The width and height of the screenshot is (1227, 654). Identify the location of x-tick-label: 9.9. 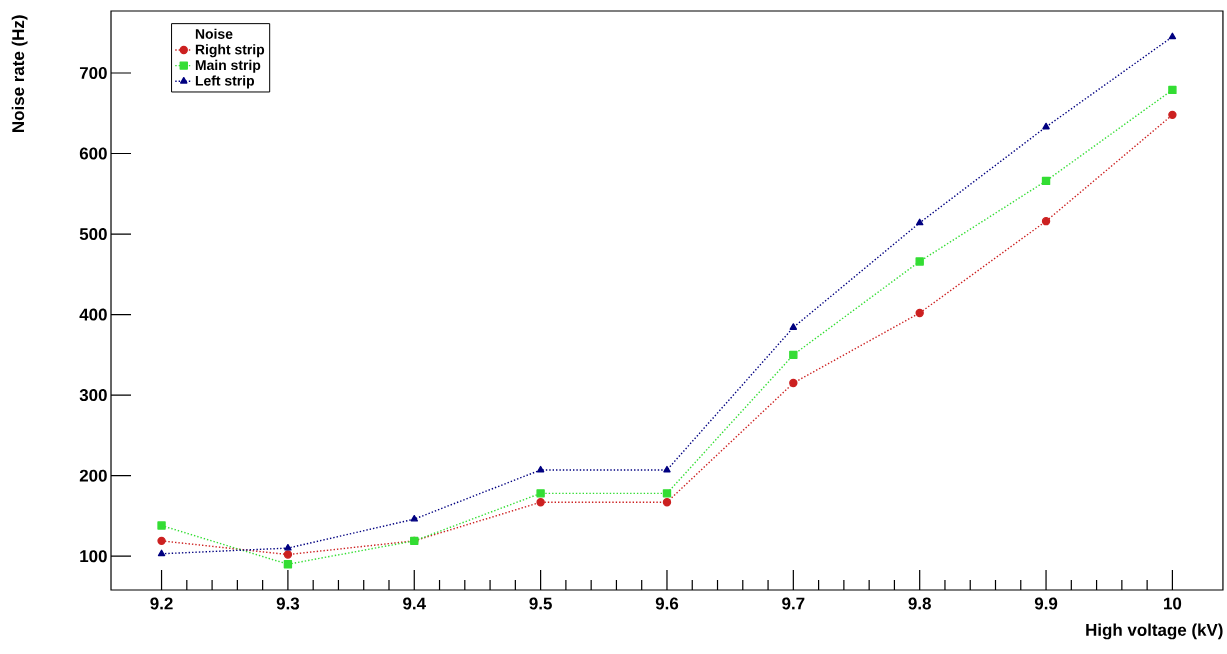
(1046, 603).